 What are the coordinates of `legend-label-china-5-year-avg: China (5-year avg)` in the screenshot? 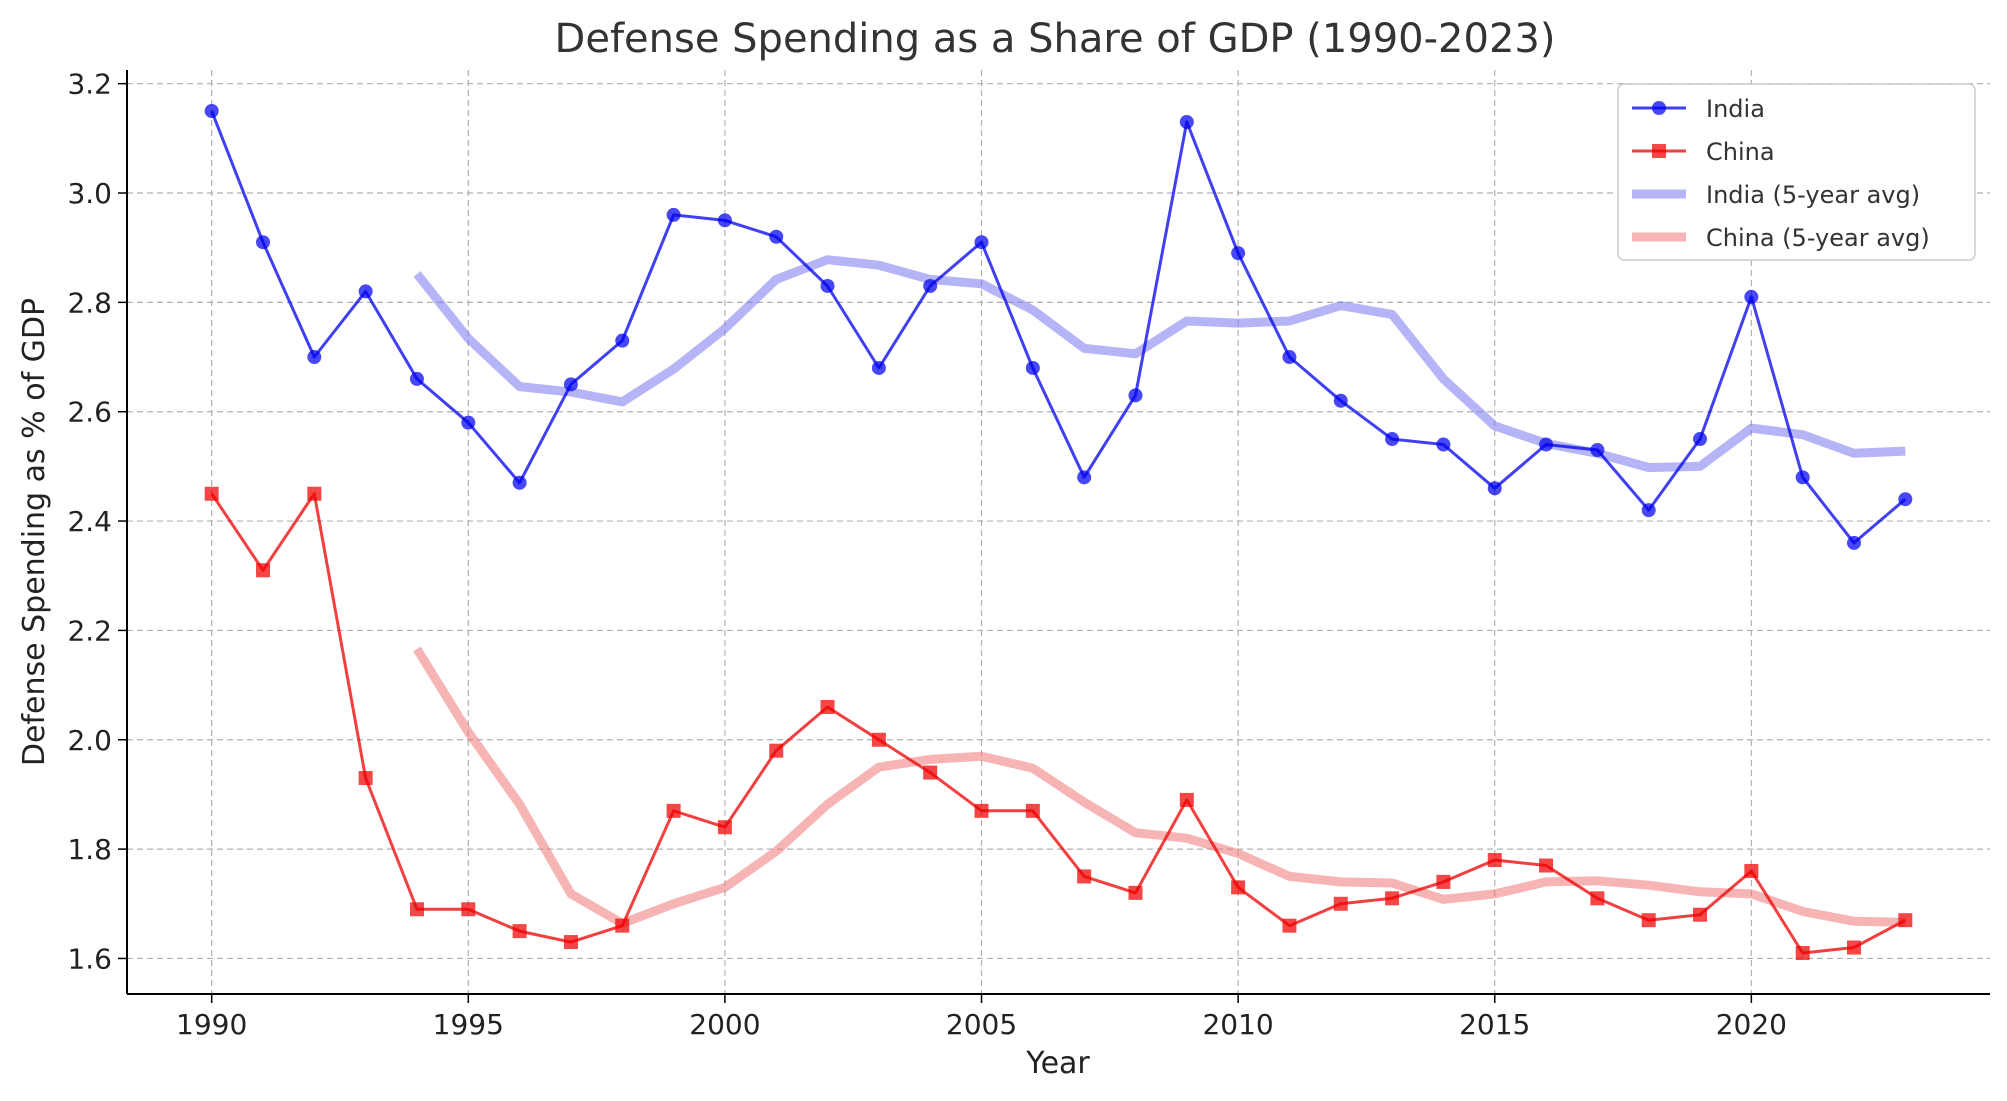 It's located at (1818, 238).